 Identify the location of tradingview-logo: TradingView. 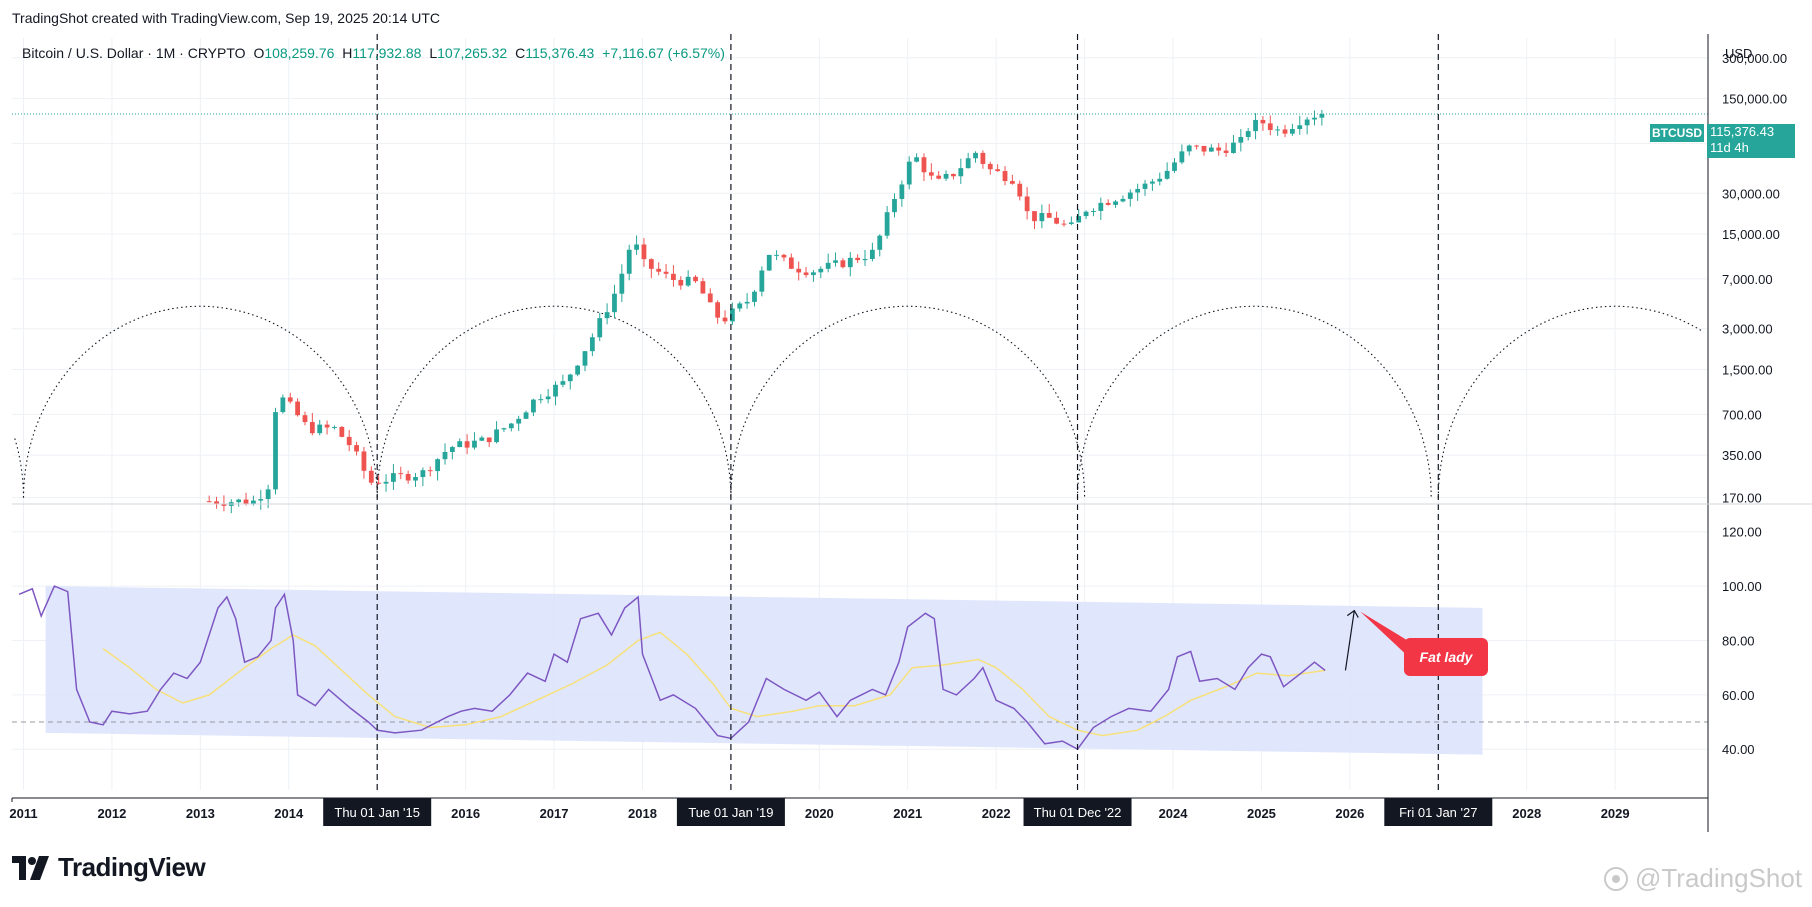
(109, 867).